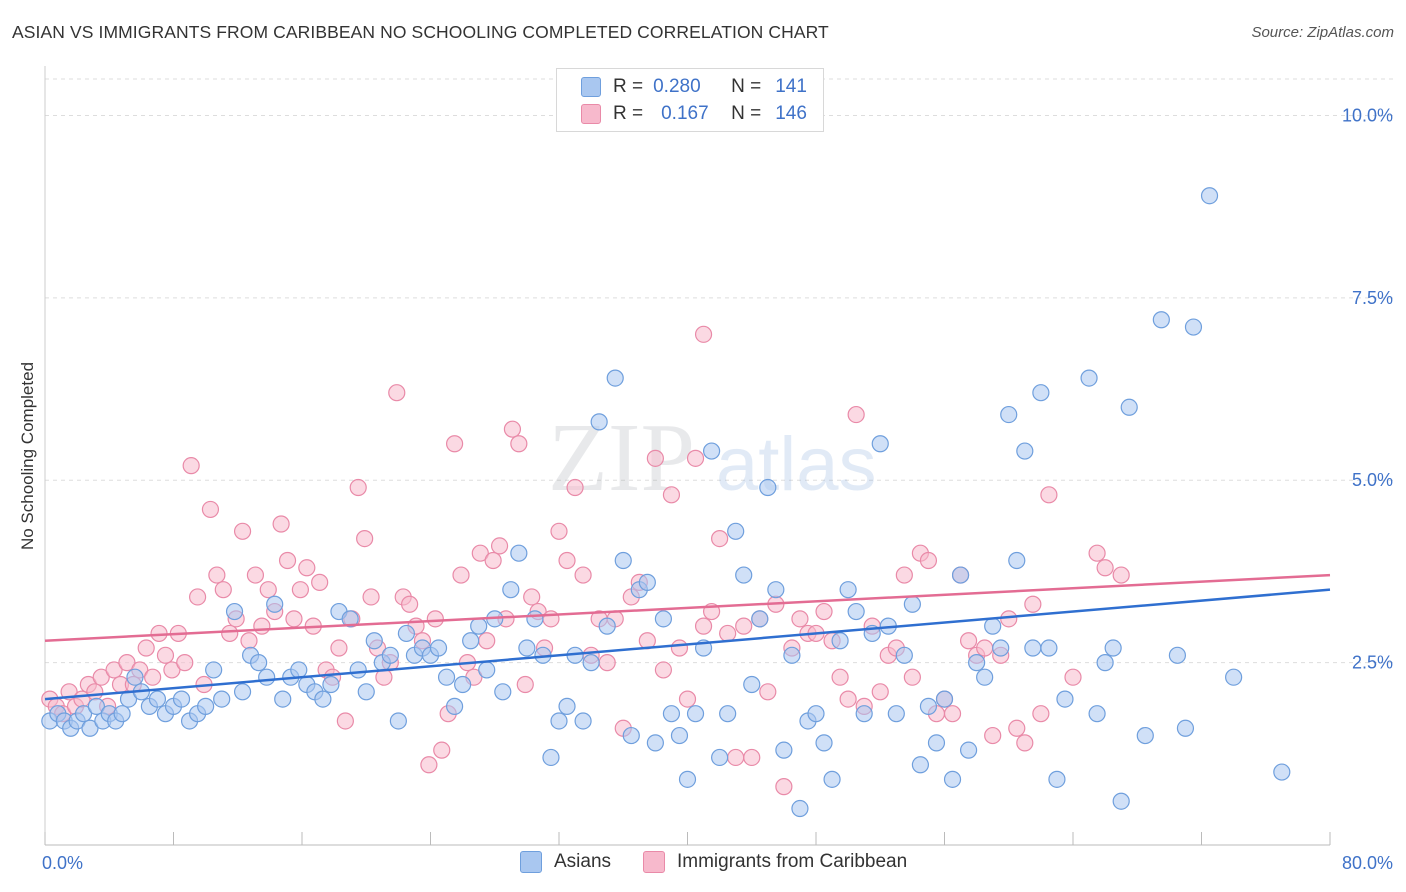  Describe the element at coordinates (687, 644) in the screenshot. I see `trend-line-asians` at that location.